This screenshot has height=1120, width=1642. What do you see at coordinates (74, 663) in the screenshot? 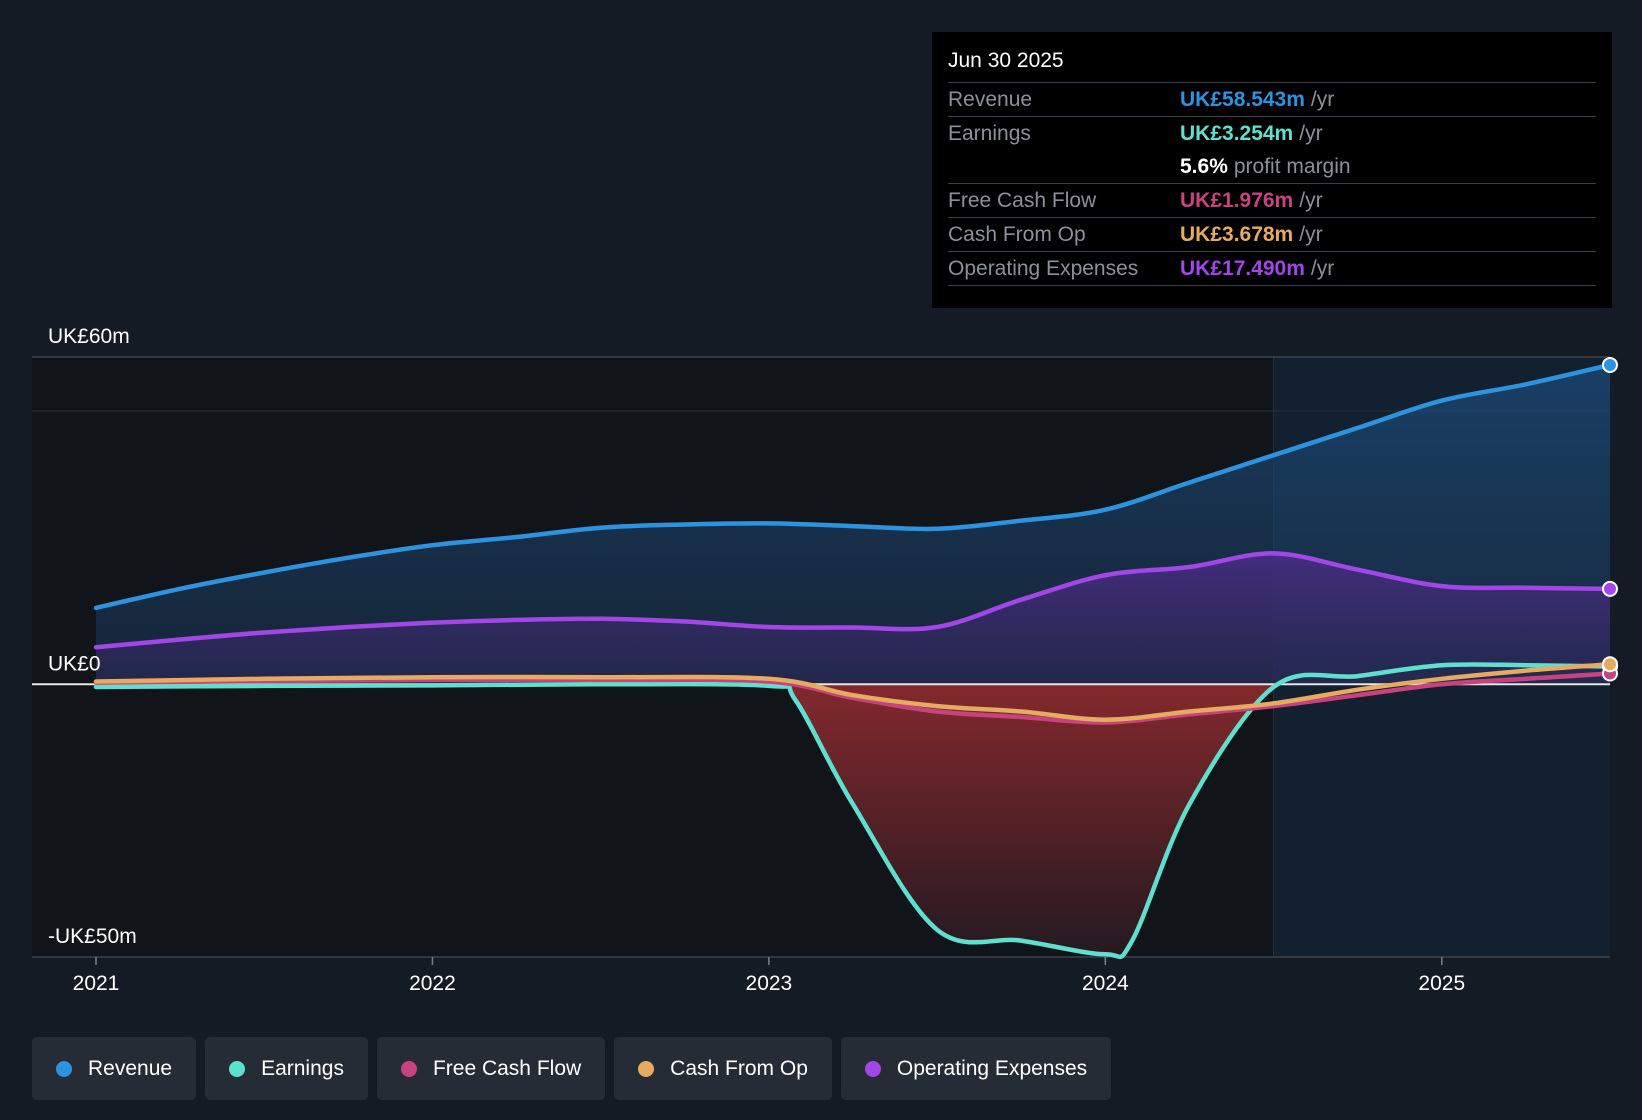
I see `y-tick-label: UK£0` at bounding box center [74, 663].